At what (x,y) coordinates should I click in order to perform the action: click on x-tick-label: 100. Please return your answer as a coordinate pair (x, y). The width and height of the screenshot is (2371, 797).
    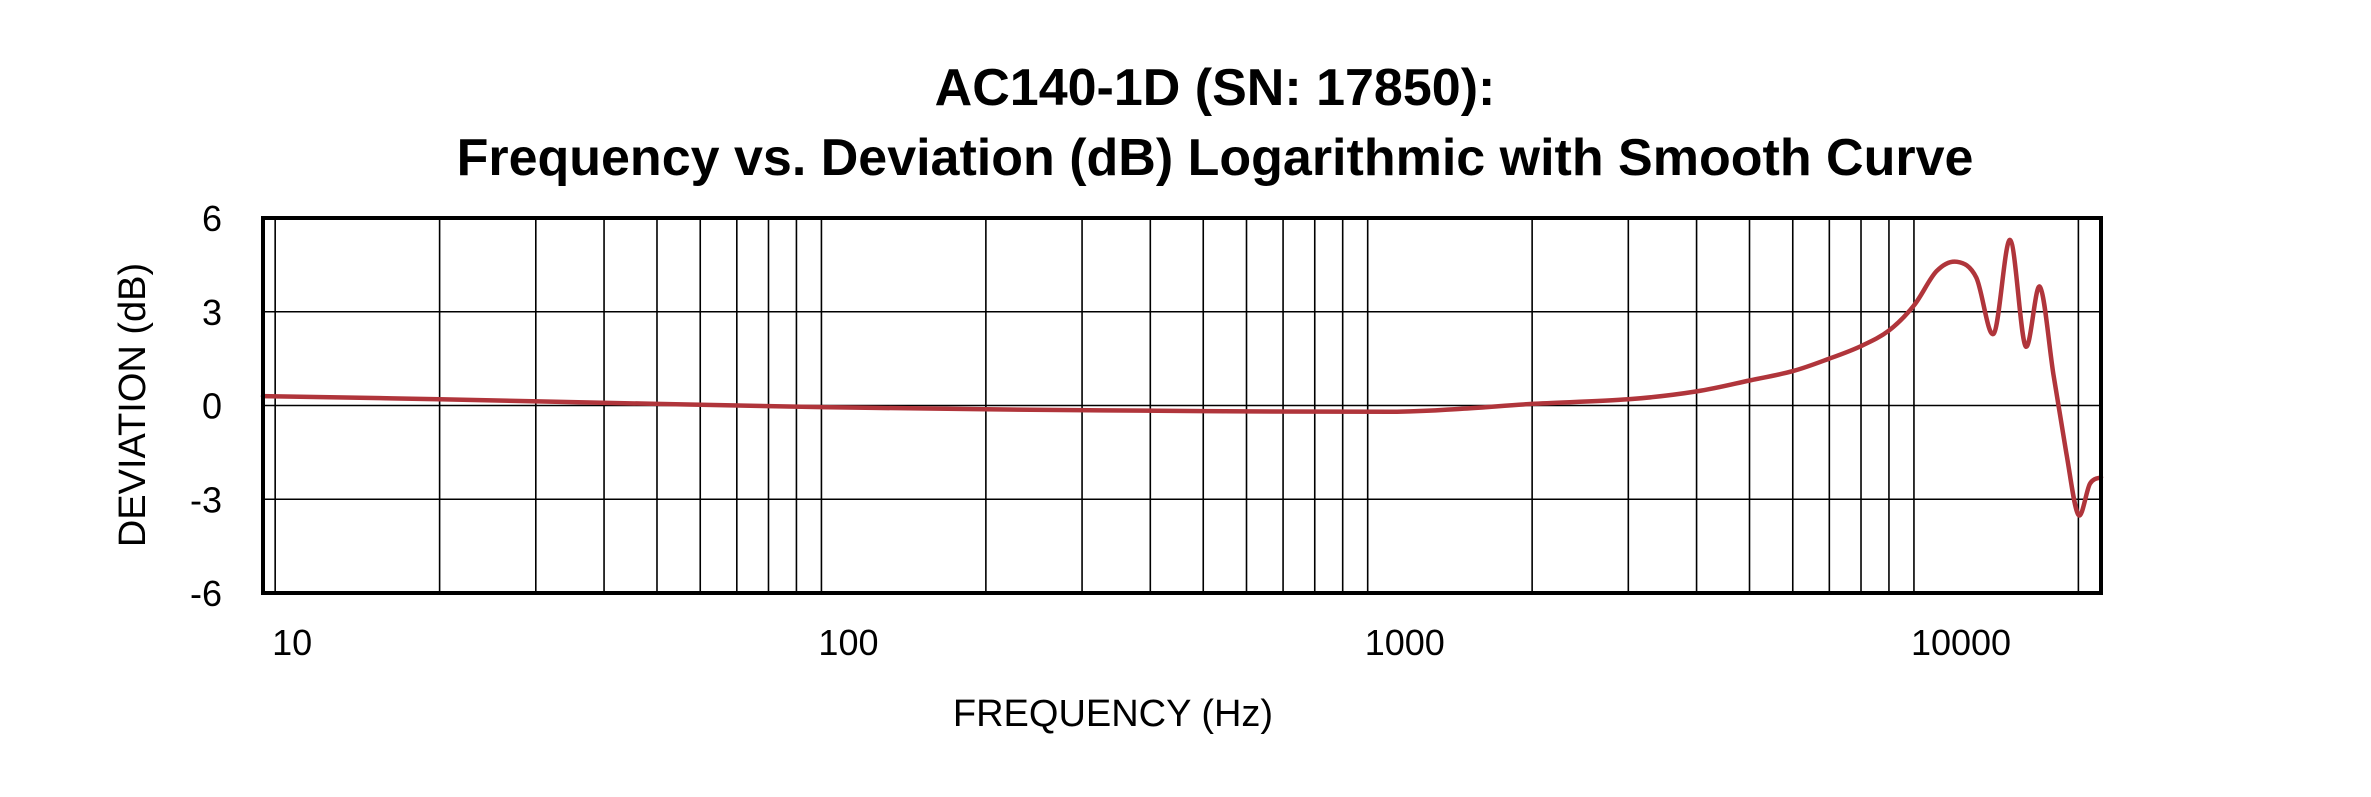
    Looking at the image, I should click on (848, 642).